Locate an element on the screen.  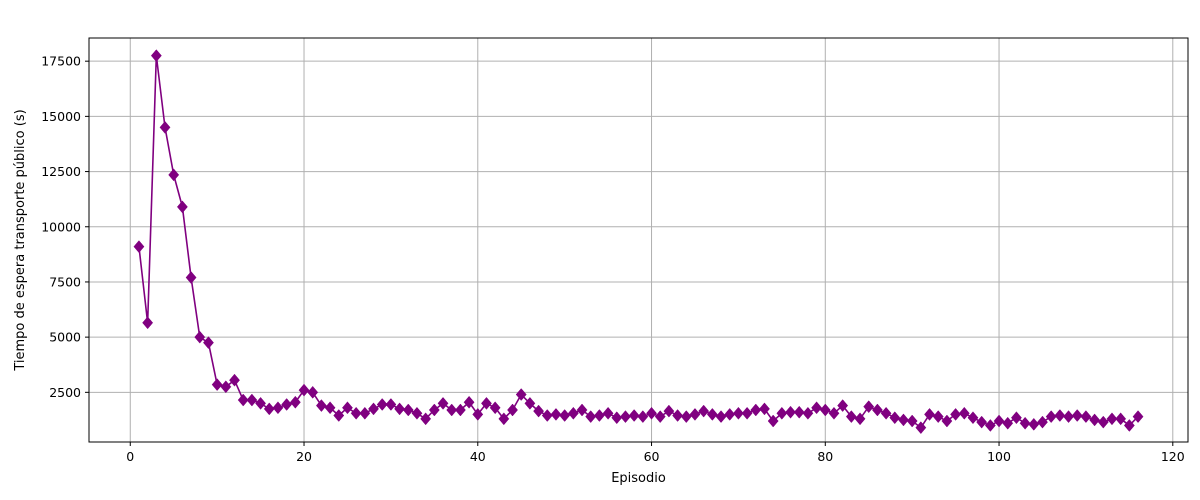
x-tick-label: 120 is located at coordinates (1173, 456).